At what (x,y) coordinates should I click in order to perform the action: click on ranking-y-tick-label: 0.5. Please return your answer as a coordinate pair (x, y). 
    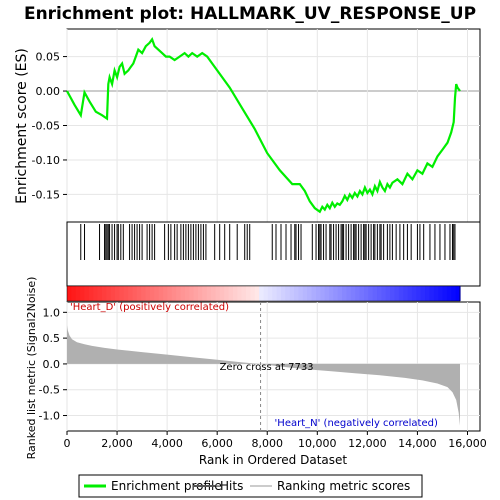
    Looking at the image, I should click on (52, 338).